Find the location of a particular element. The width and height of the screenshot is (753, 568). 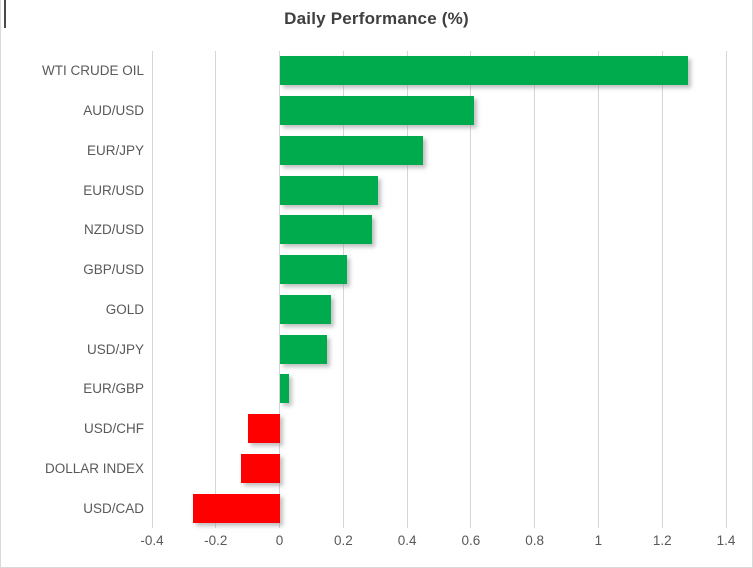

bar-eur-usd is located at coordinates (329, 190).